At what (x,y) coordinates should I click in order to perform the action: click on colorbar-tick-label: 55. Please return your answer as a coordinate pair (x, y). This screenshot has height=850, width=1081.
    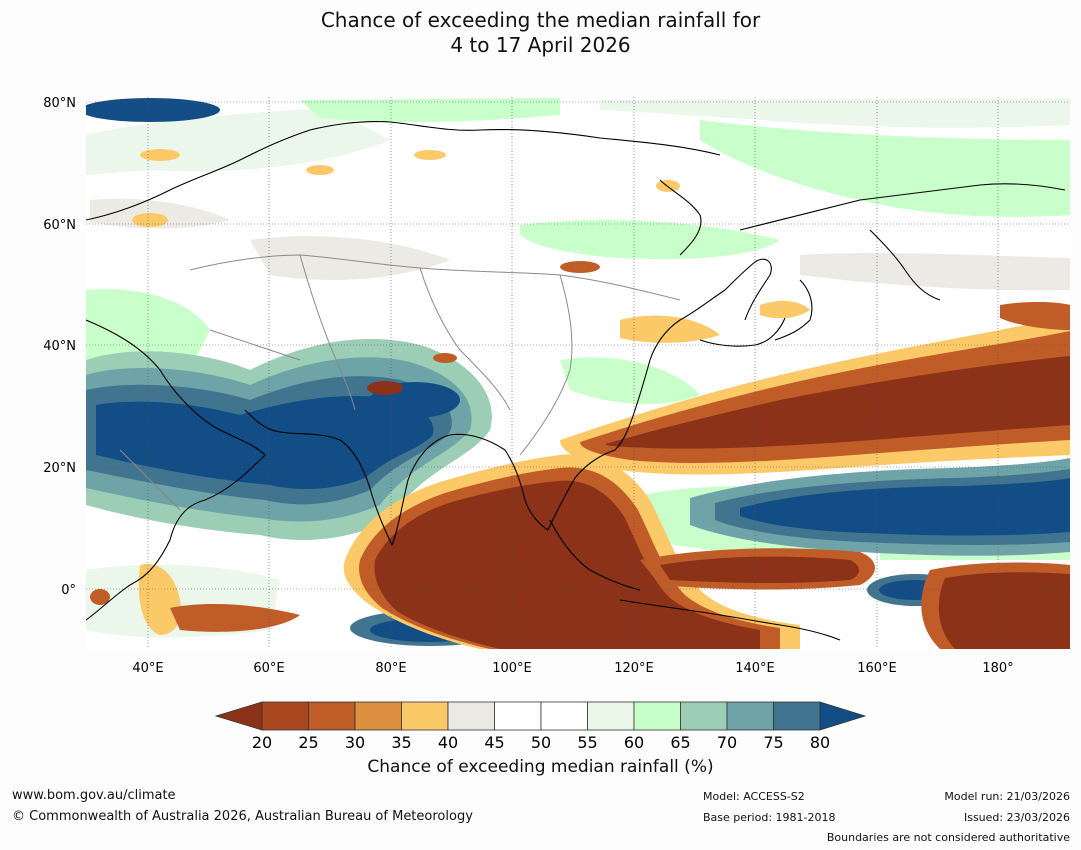
    Looking at the image, I should click on (587, 742).